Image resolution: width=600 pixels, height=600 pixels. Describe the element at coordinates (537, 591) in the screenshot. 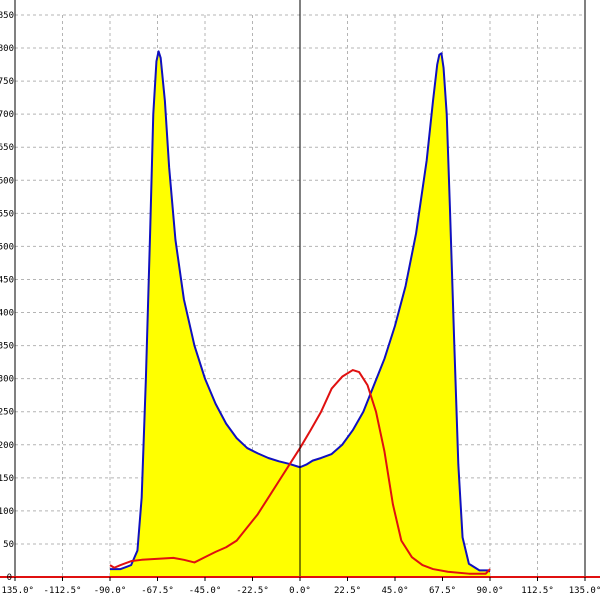

I see `x-tick-label: 112.5°` at that location.